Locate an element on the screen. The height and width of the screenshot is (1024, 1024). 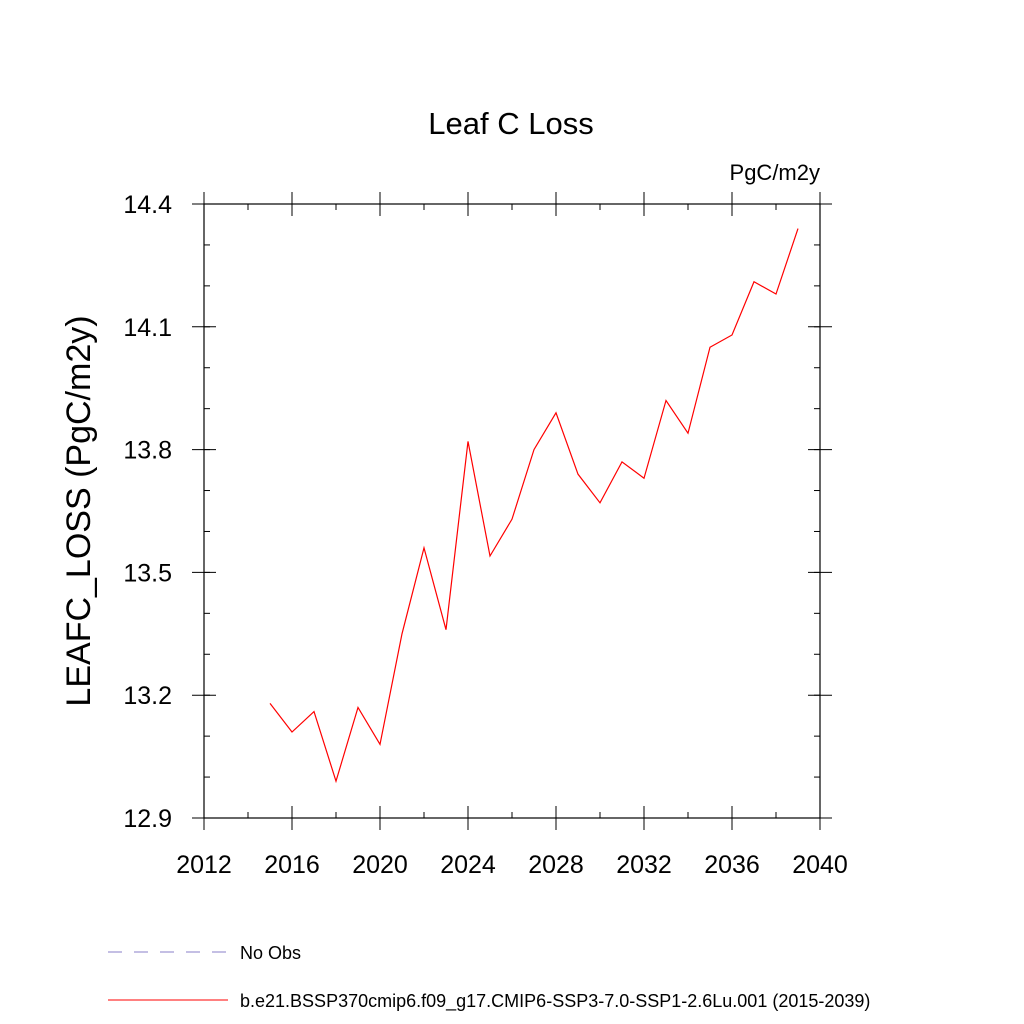
x-tick-label: 2012 is located at coordinates (204, 865).